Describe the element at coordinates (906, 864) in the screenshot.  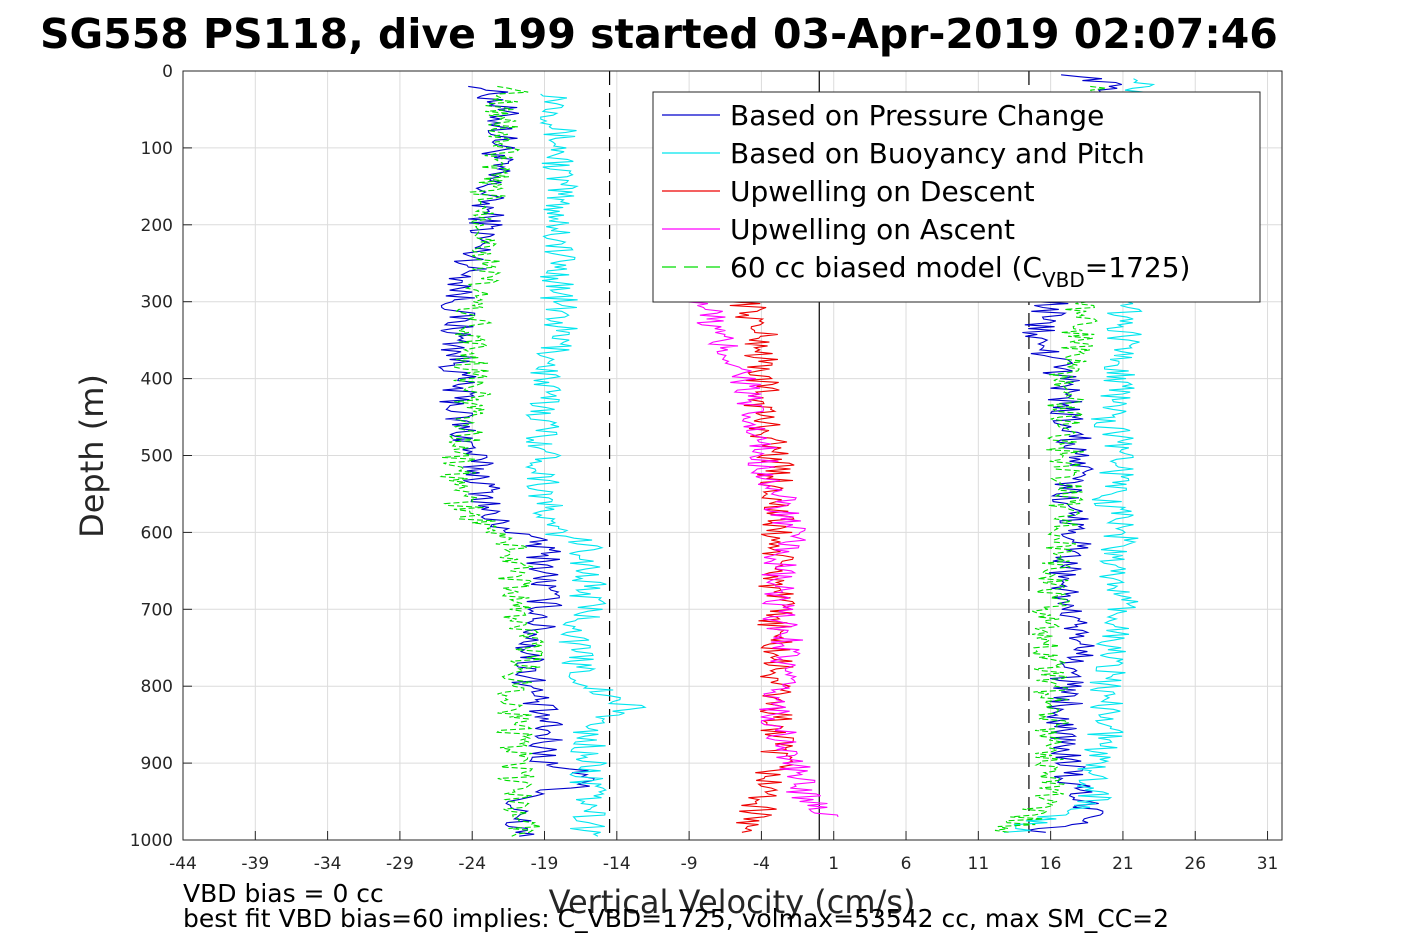
I see `x-tick-label: 6` at that location.